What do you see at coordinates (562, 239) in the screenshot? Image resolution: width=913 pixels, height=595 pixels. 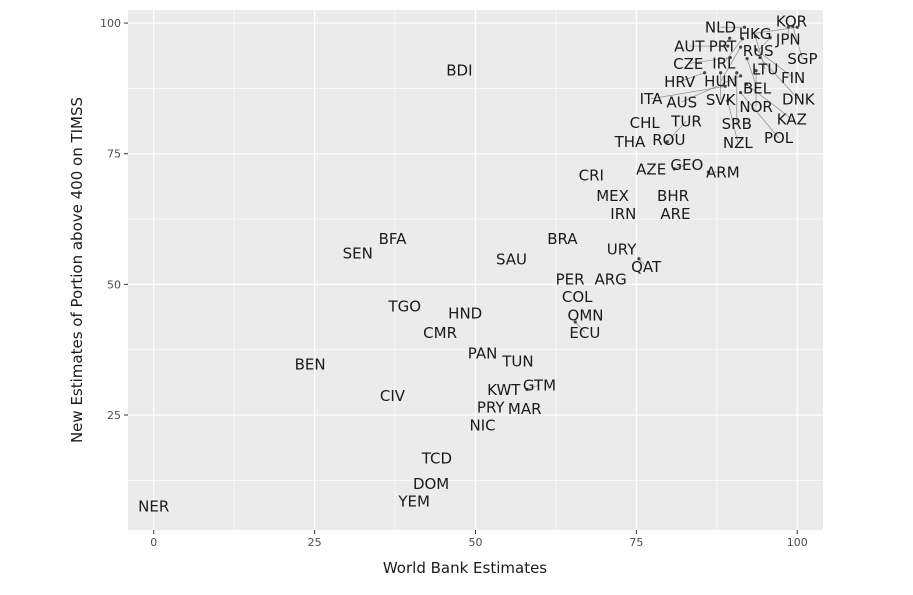 I see `point-label-bra: BRA` at bounding box center [562, 239].